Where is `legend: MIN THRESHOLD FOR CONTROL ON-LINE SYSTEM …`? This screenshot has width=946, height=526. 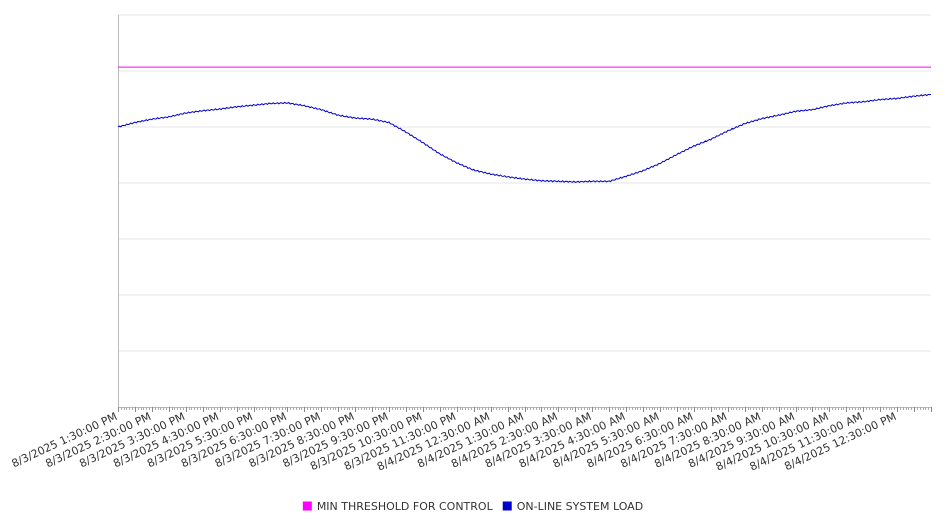 legend: MIN THRESHOLD FOR CONTROL ON-LINE SYSTEM … is located at coordinates (472, 506).